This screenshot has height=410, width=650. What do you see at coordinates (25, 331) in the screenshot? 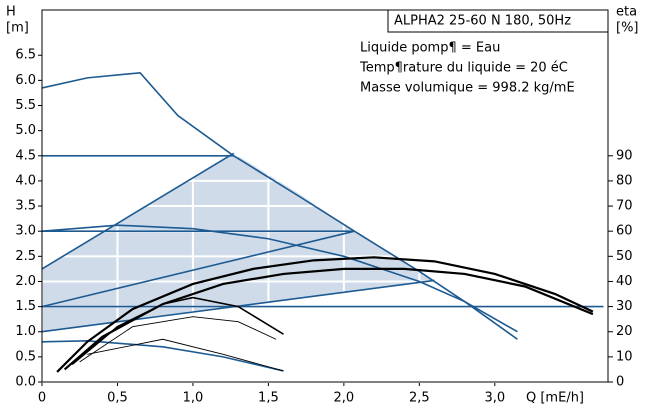
I see `y-tick-label: 1.0` at bounding box center [25, 331].